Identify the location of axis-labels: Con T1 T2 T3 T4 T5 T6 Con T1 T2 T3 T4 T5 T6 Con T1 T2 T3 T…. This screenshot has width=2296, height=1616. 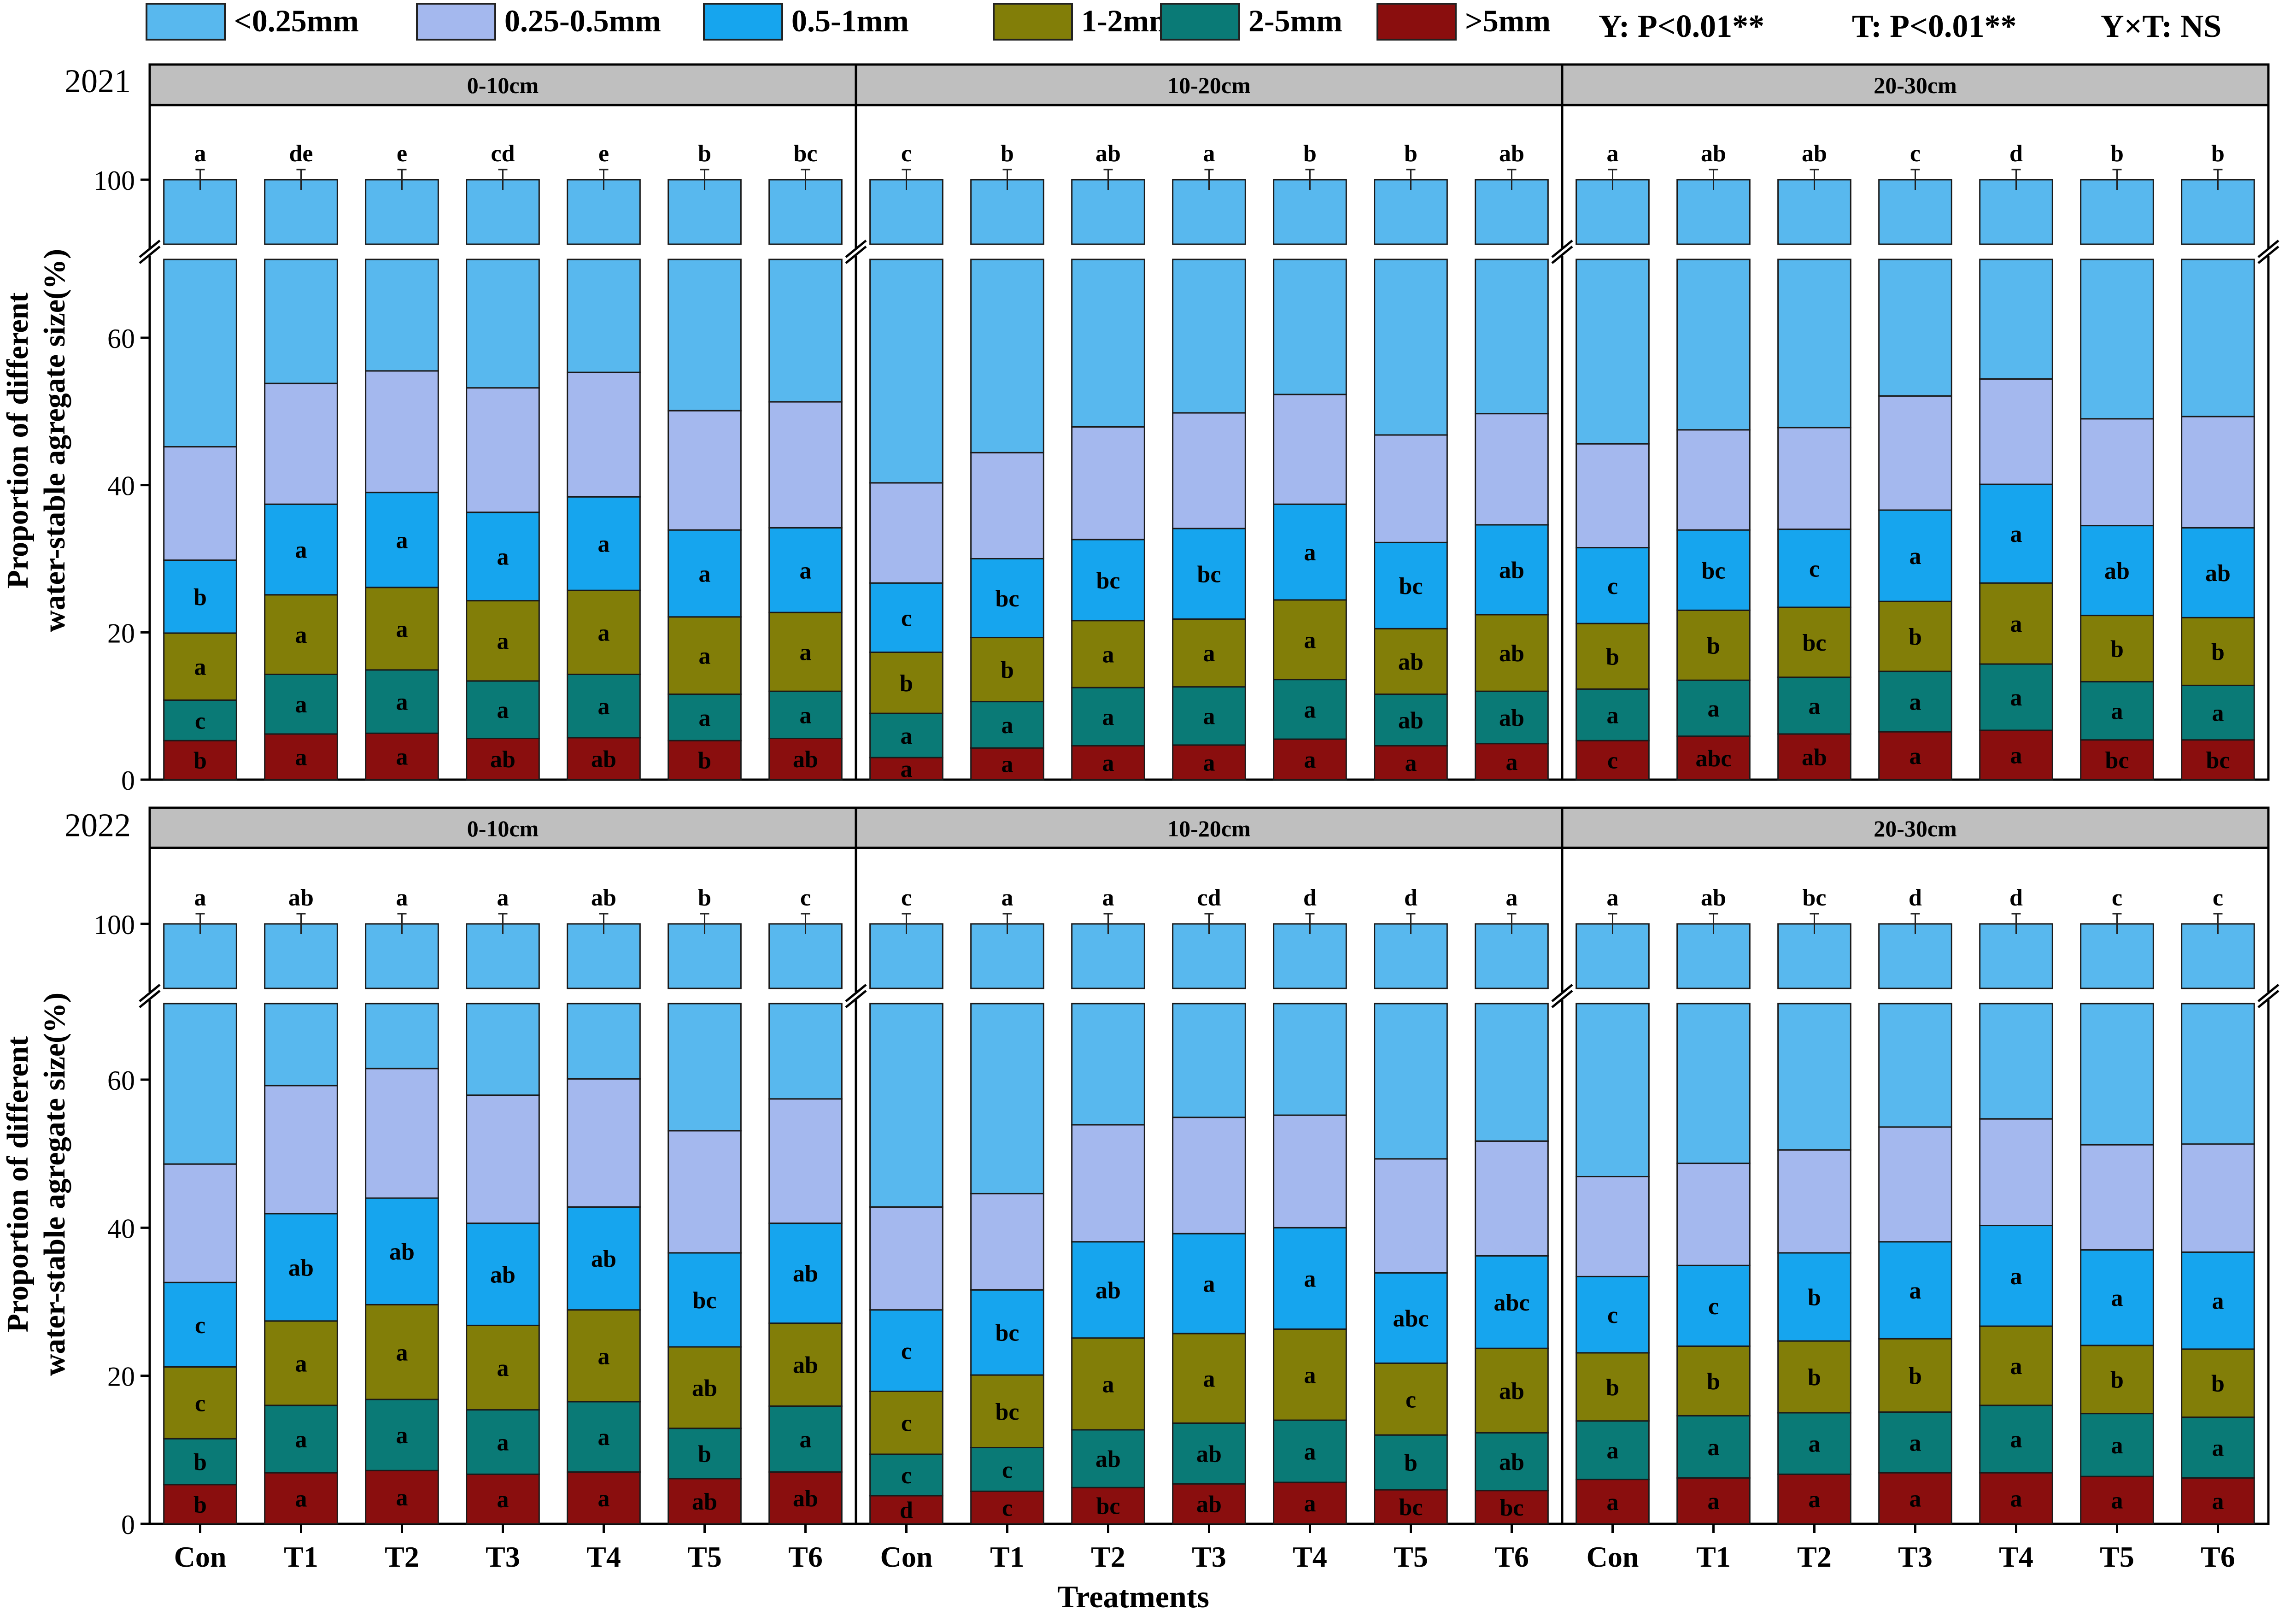
(1205, 1569).